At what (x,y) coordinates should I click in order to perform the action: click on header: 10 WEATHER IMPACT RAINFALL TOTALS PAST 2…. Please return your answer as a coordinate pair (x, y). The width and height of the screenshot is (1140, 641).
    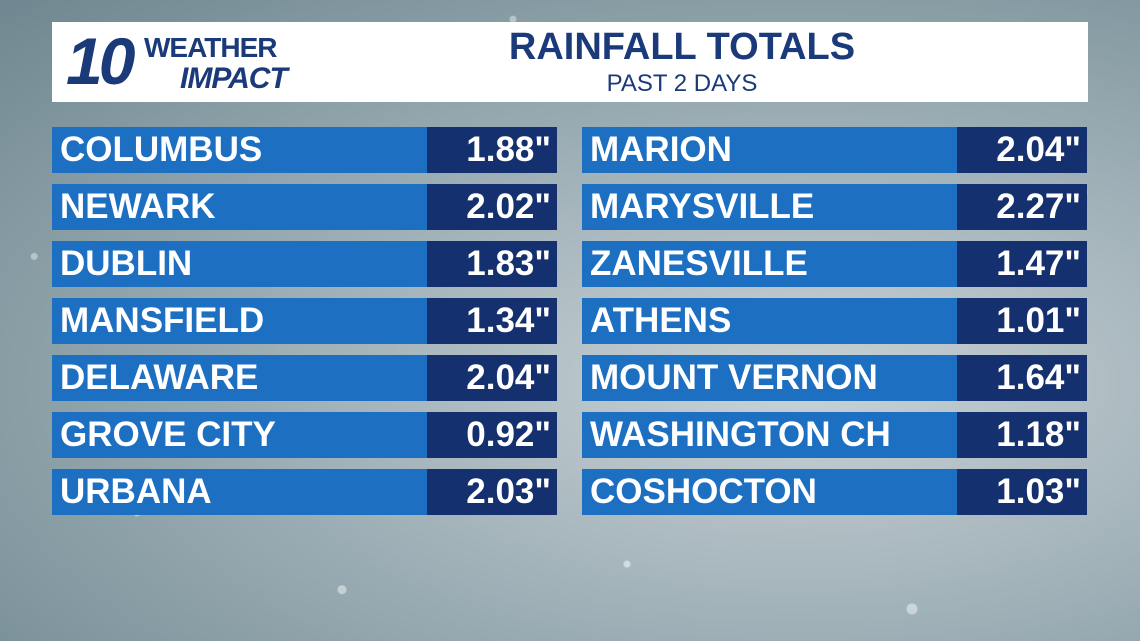
    Looking at the image, I should click on (570, 62).